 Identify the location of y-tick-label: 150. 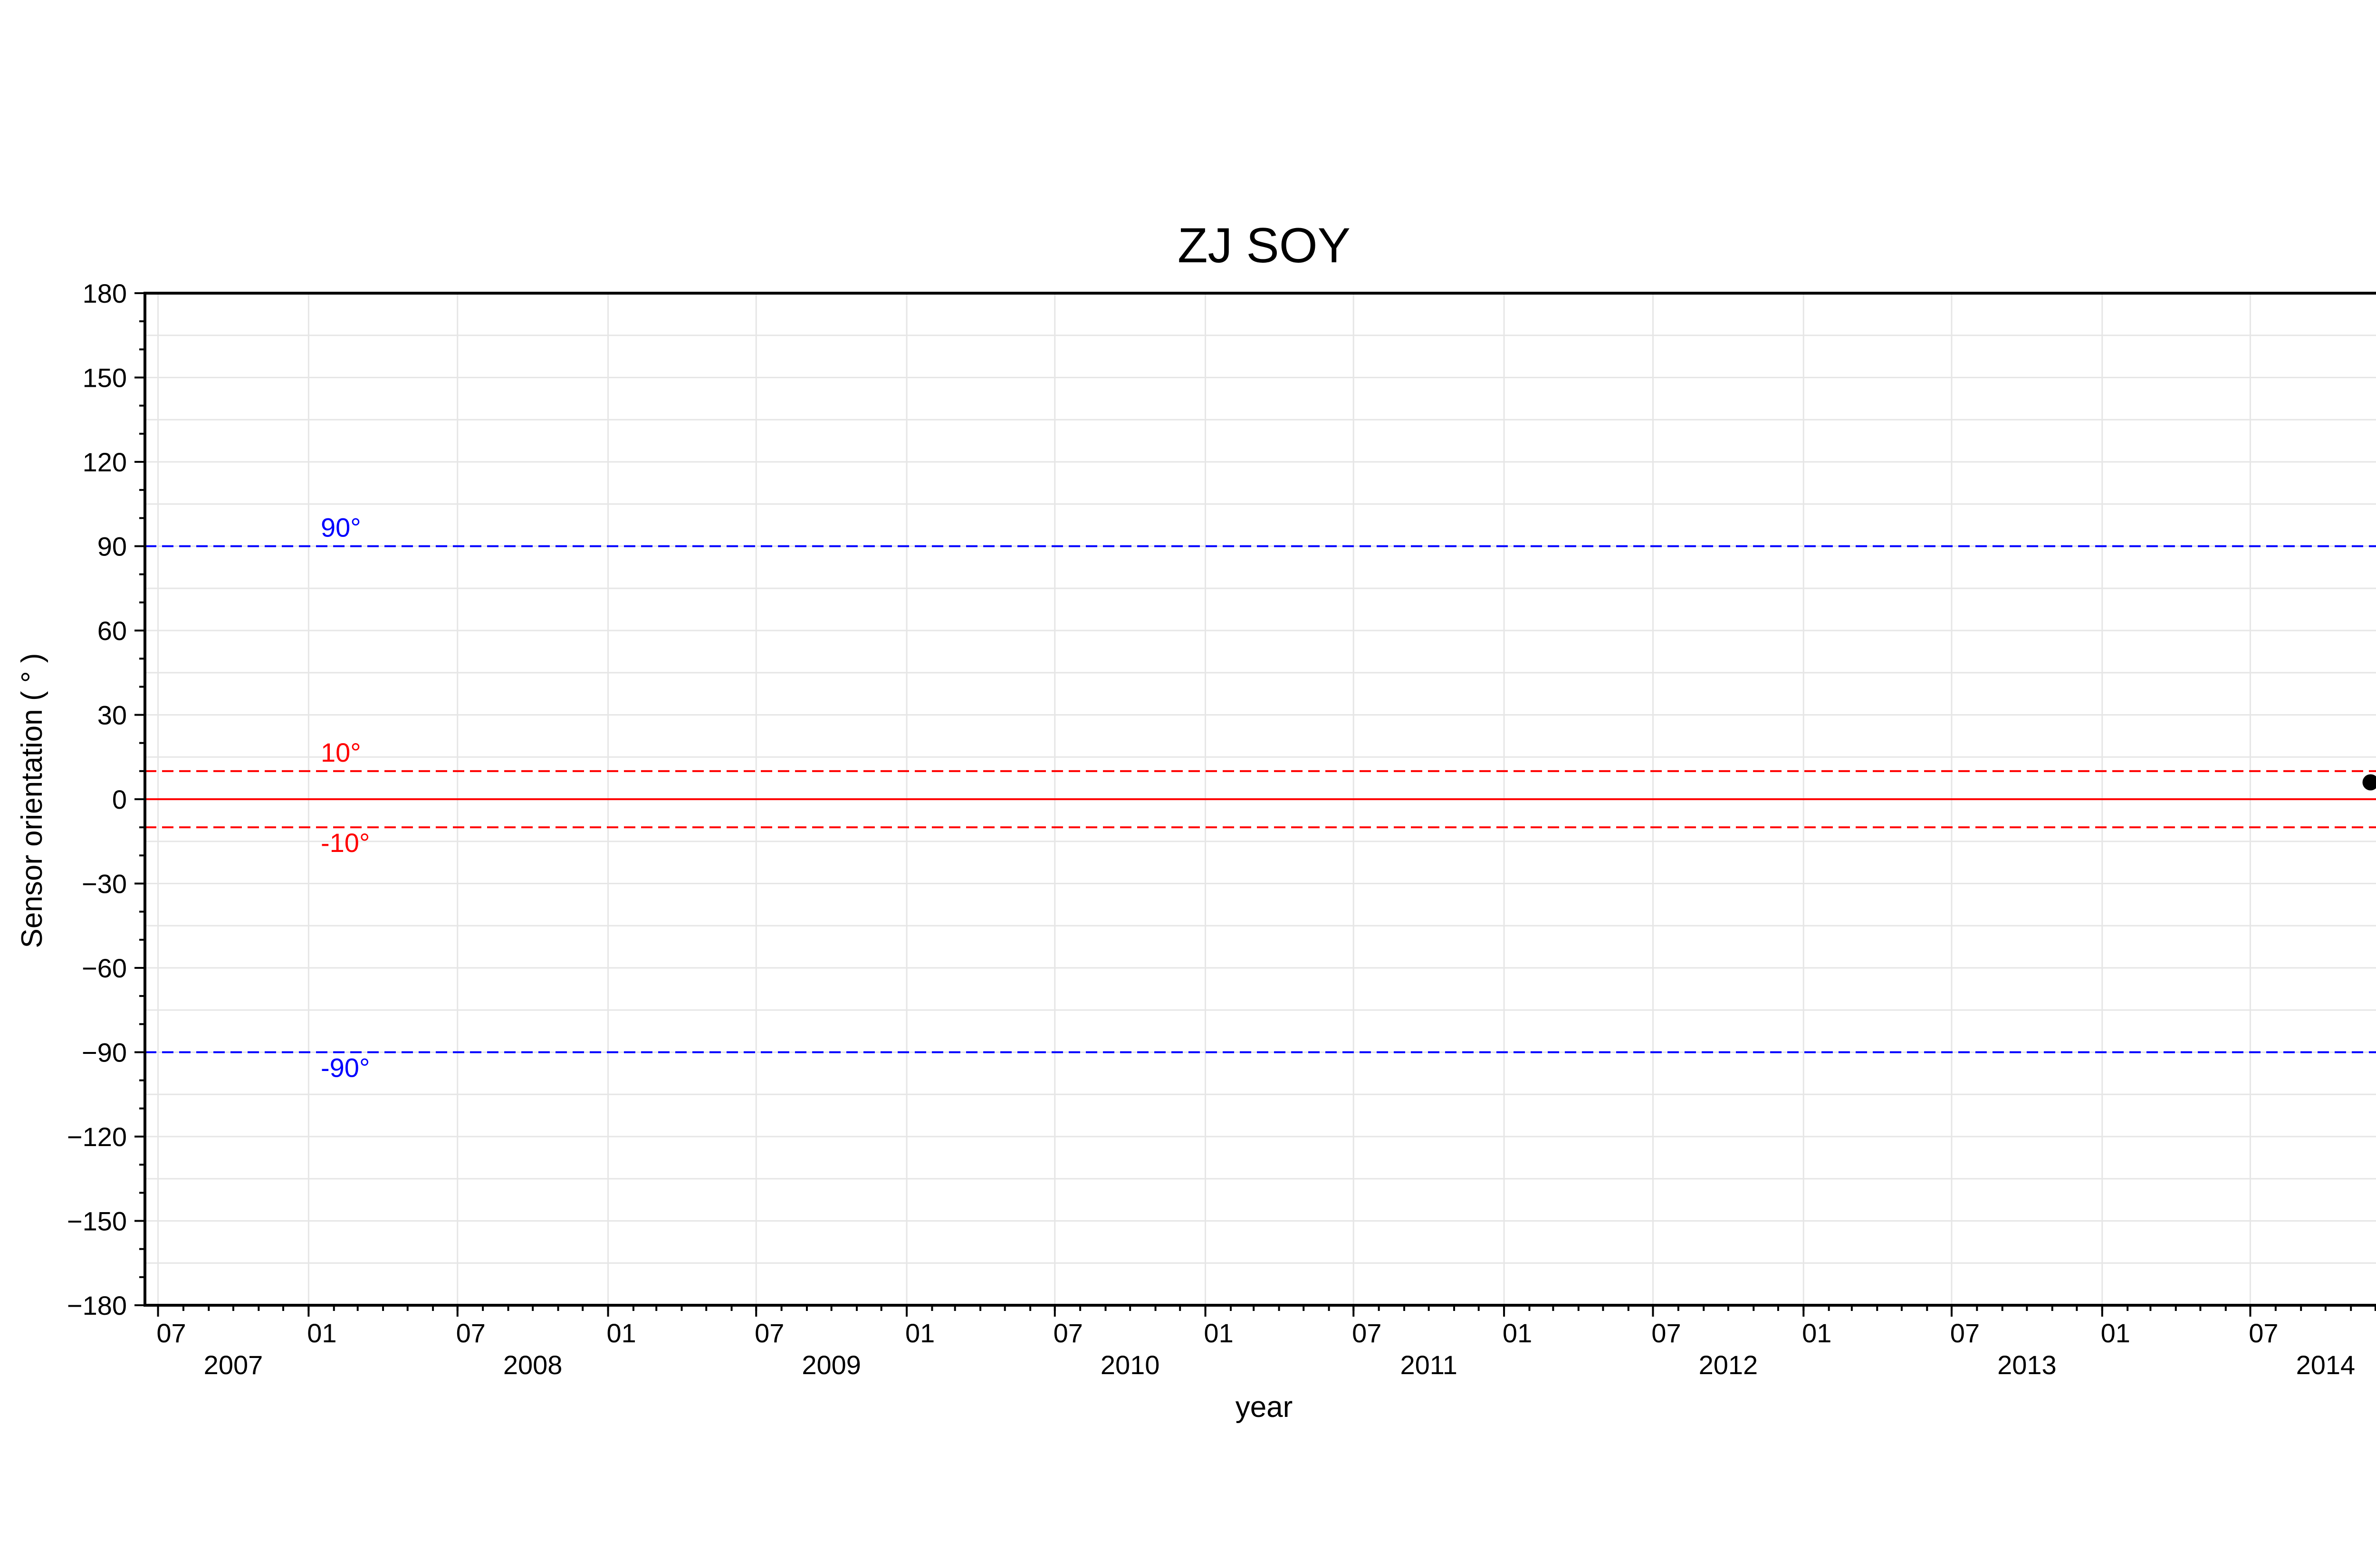
(105, 378).